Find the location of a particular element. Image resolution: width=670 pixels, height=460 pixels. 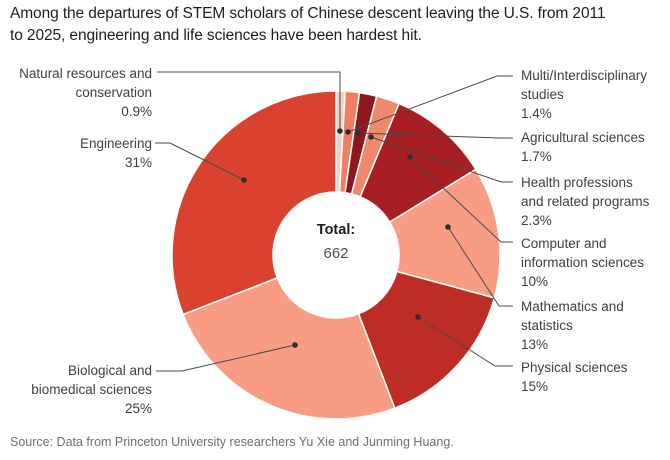

leader-line-natural-resources is located at coordinates (249, 101).